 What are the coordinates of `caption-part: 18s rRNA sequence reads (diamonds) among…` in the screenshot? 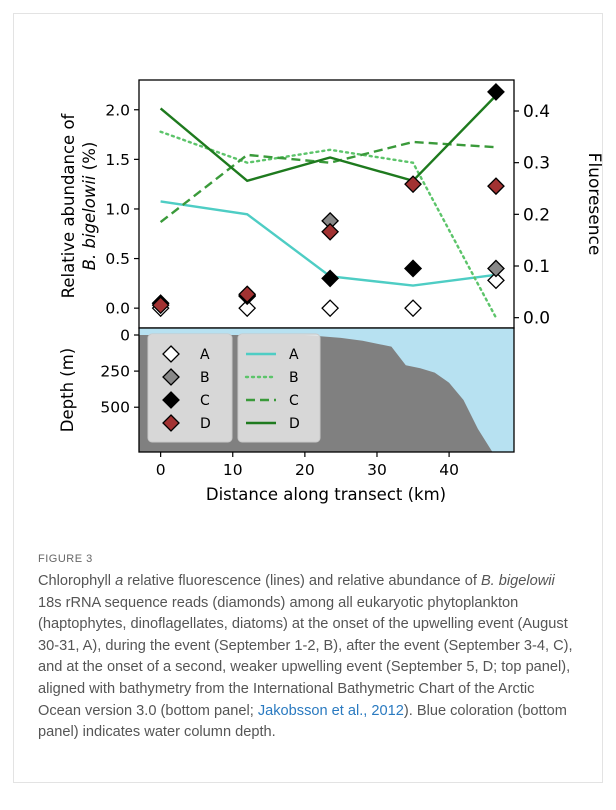 It's located at (305, 656).